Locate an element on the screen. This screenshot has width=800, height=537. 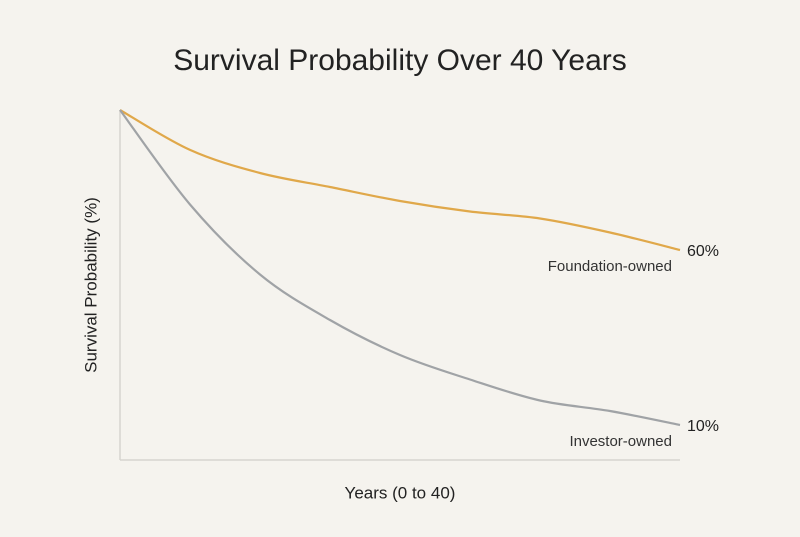
series-label: Foundation-owned is located at coordinates (610, 266).